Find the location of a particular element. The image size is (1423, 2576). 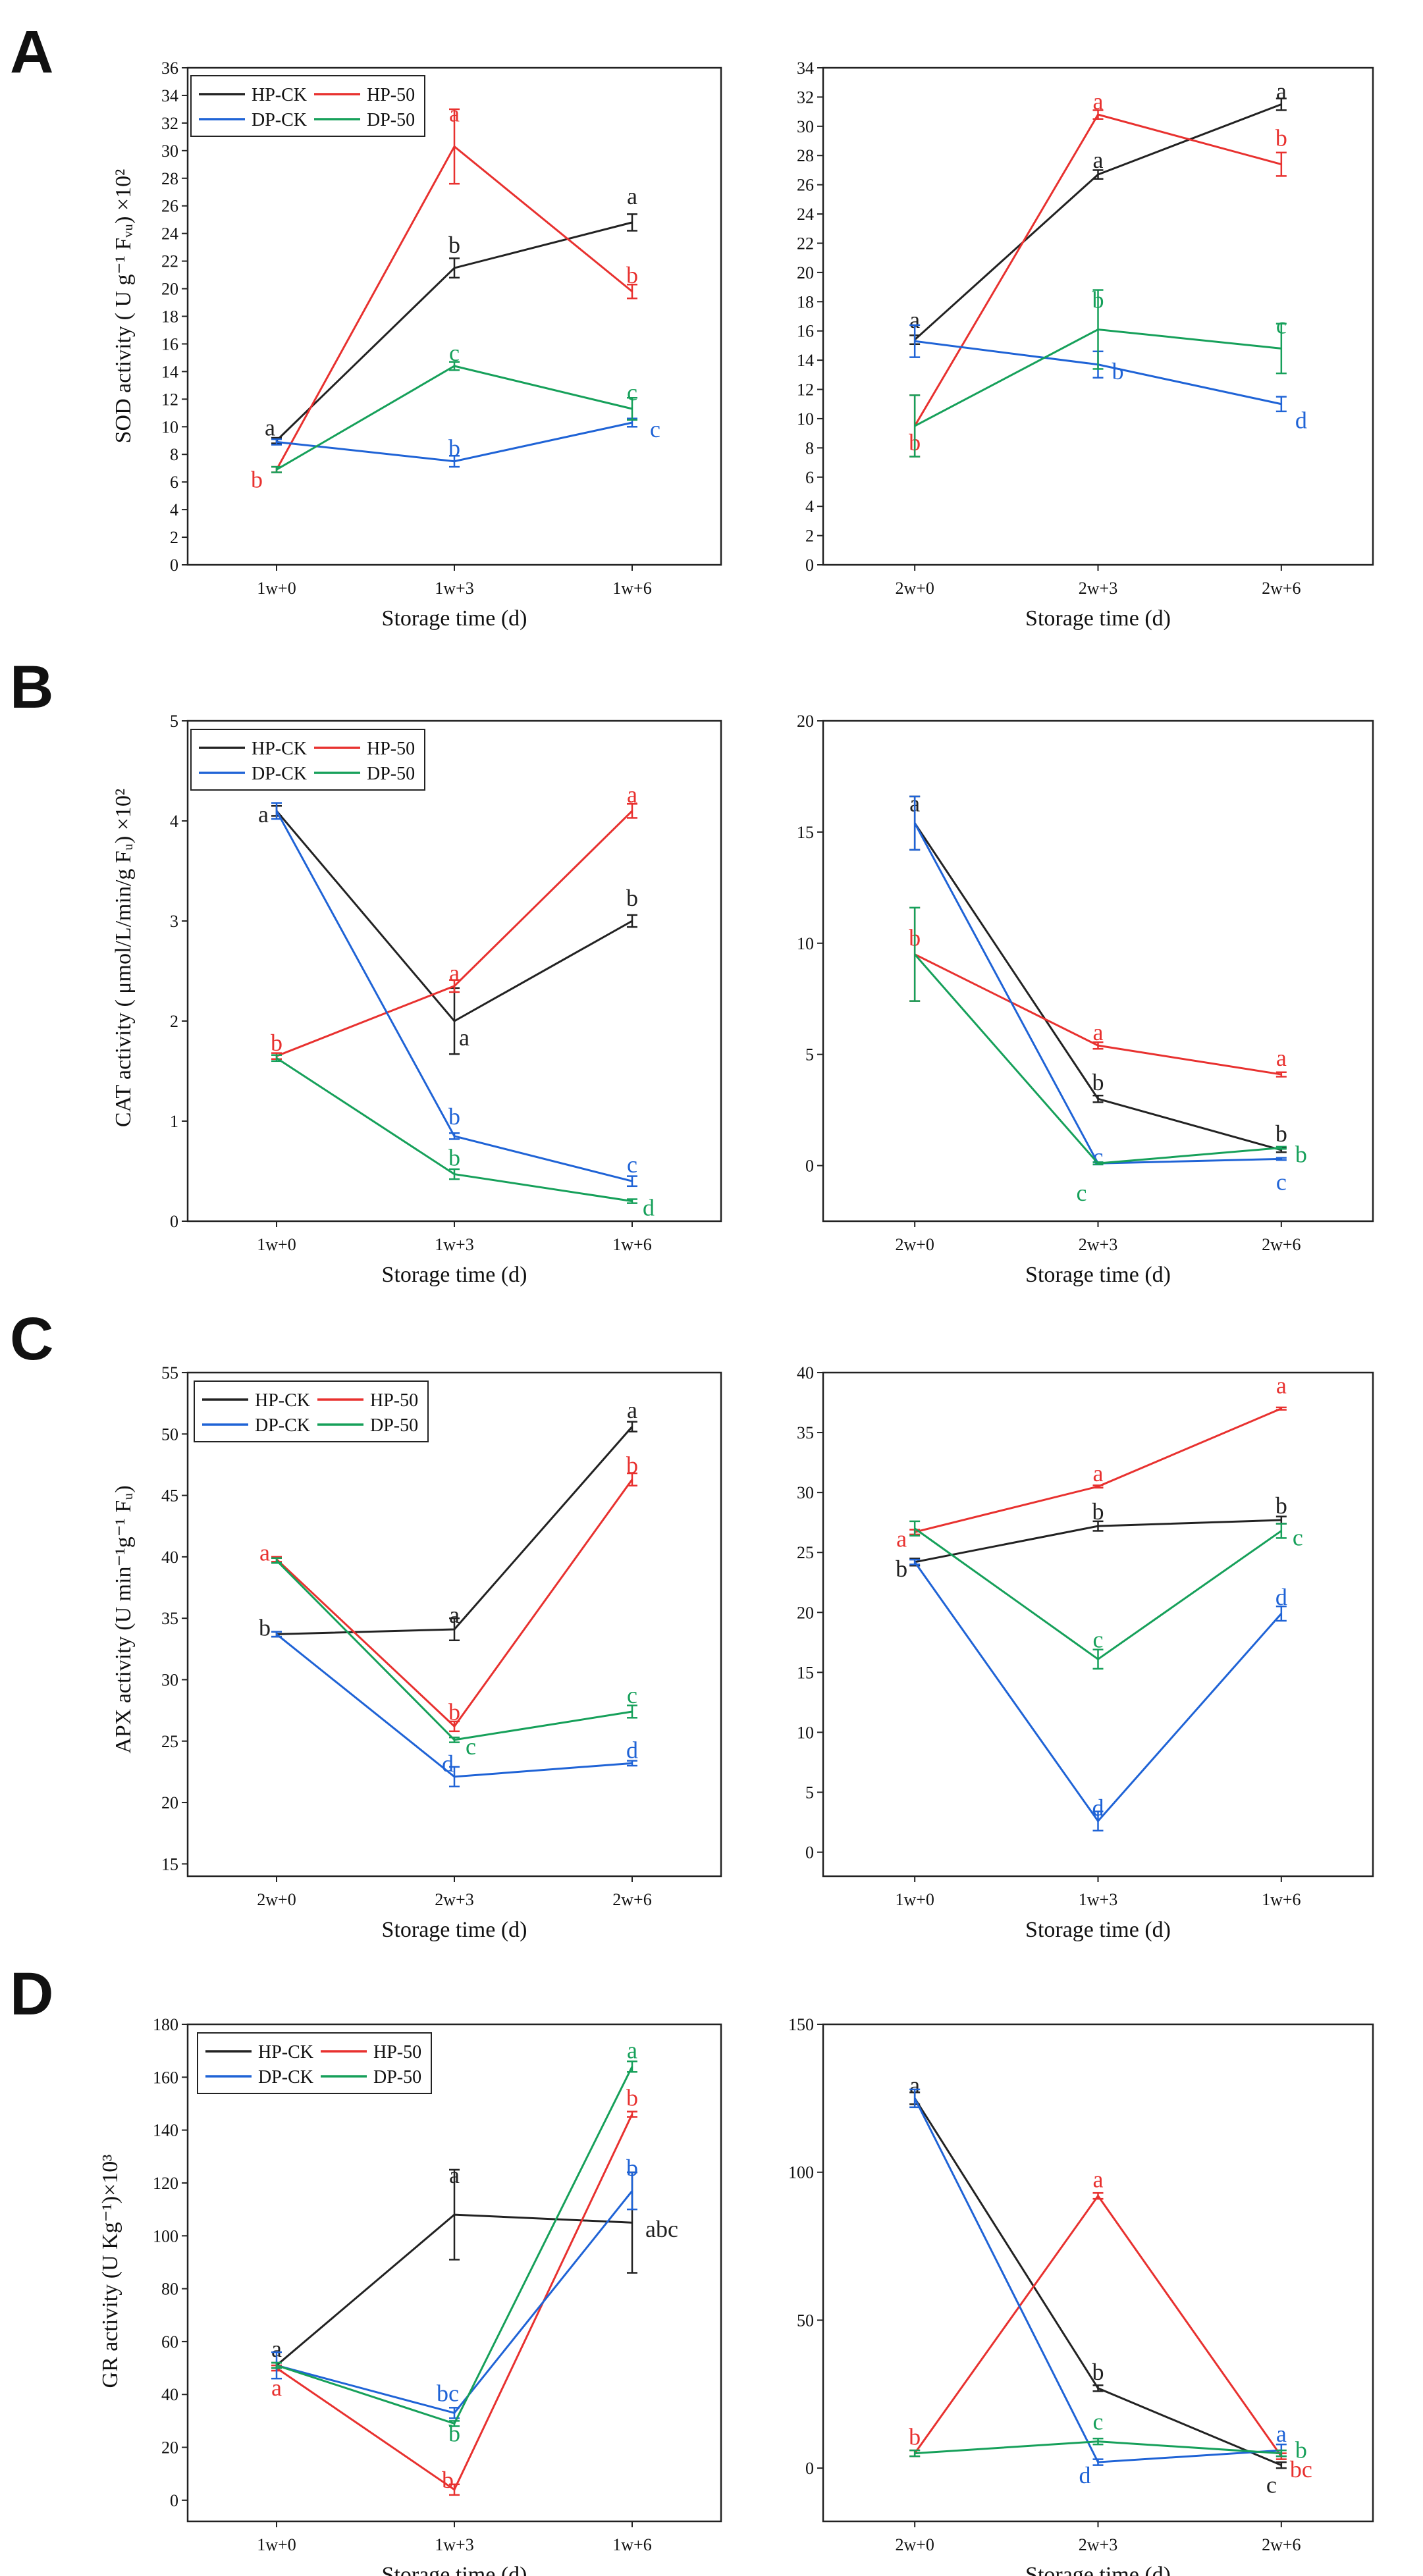

y-tick-label: 5 is located at coordinates (809, 1792).